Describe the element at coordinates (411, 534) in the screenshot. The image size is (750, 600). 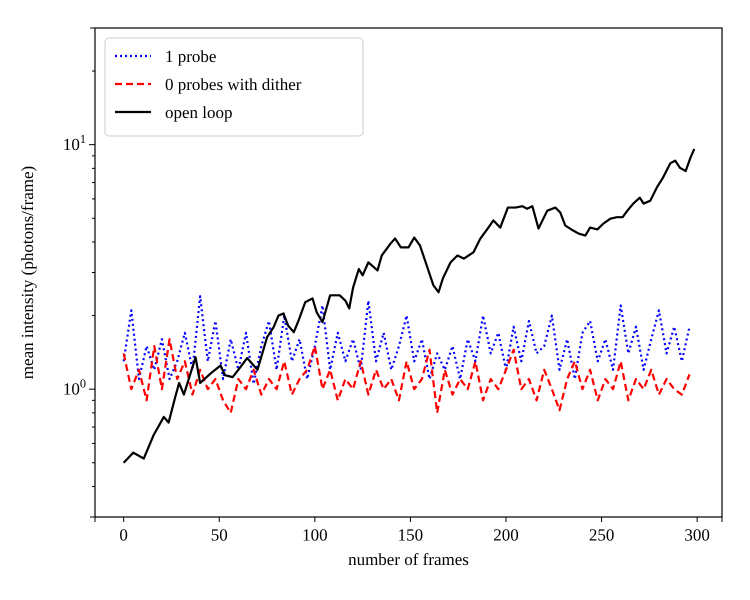
I see `x-tick-label: 150` at that location.